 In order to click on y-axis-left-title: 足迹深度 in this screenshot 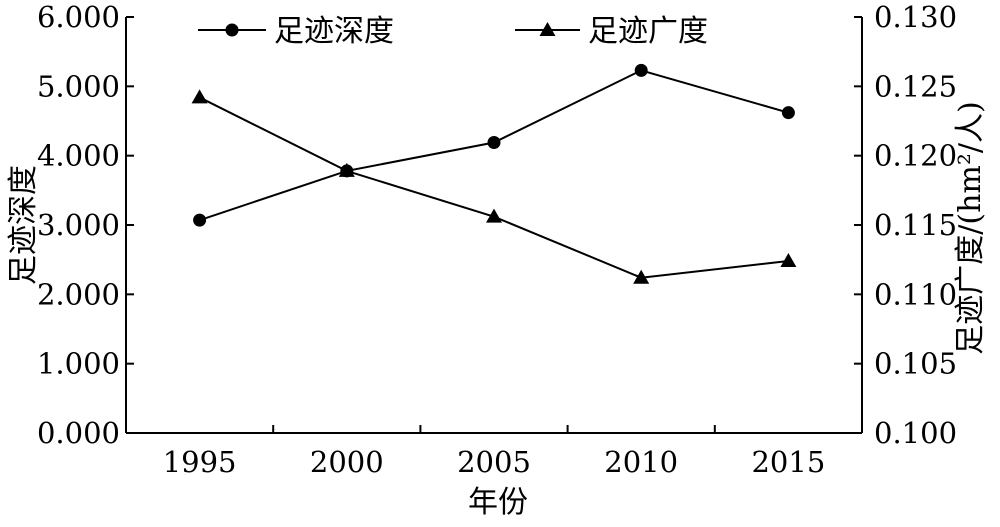, I will do `click(23, 225)`.